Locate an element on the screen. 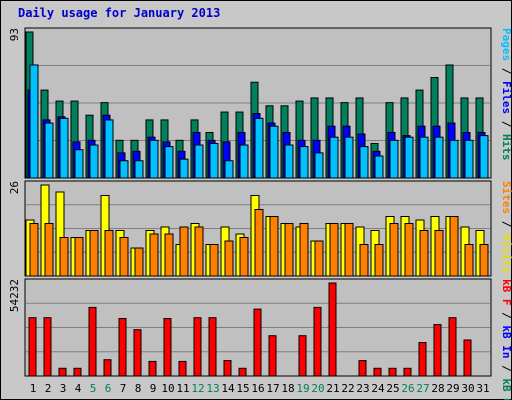 This screenshot has width=512, height=400. day-label-31: 31 is located at coordinates (482, 388).